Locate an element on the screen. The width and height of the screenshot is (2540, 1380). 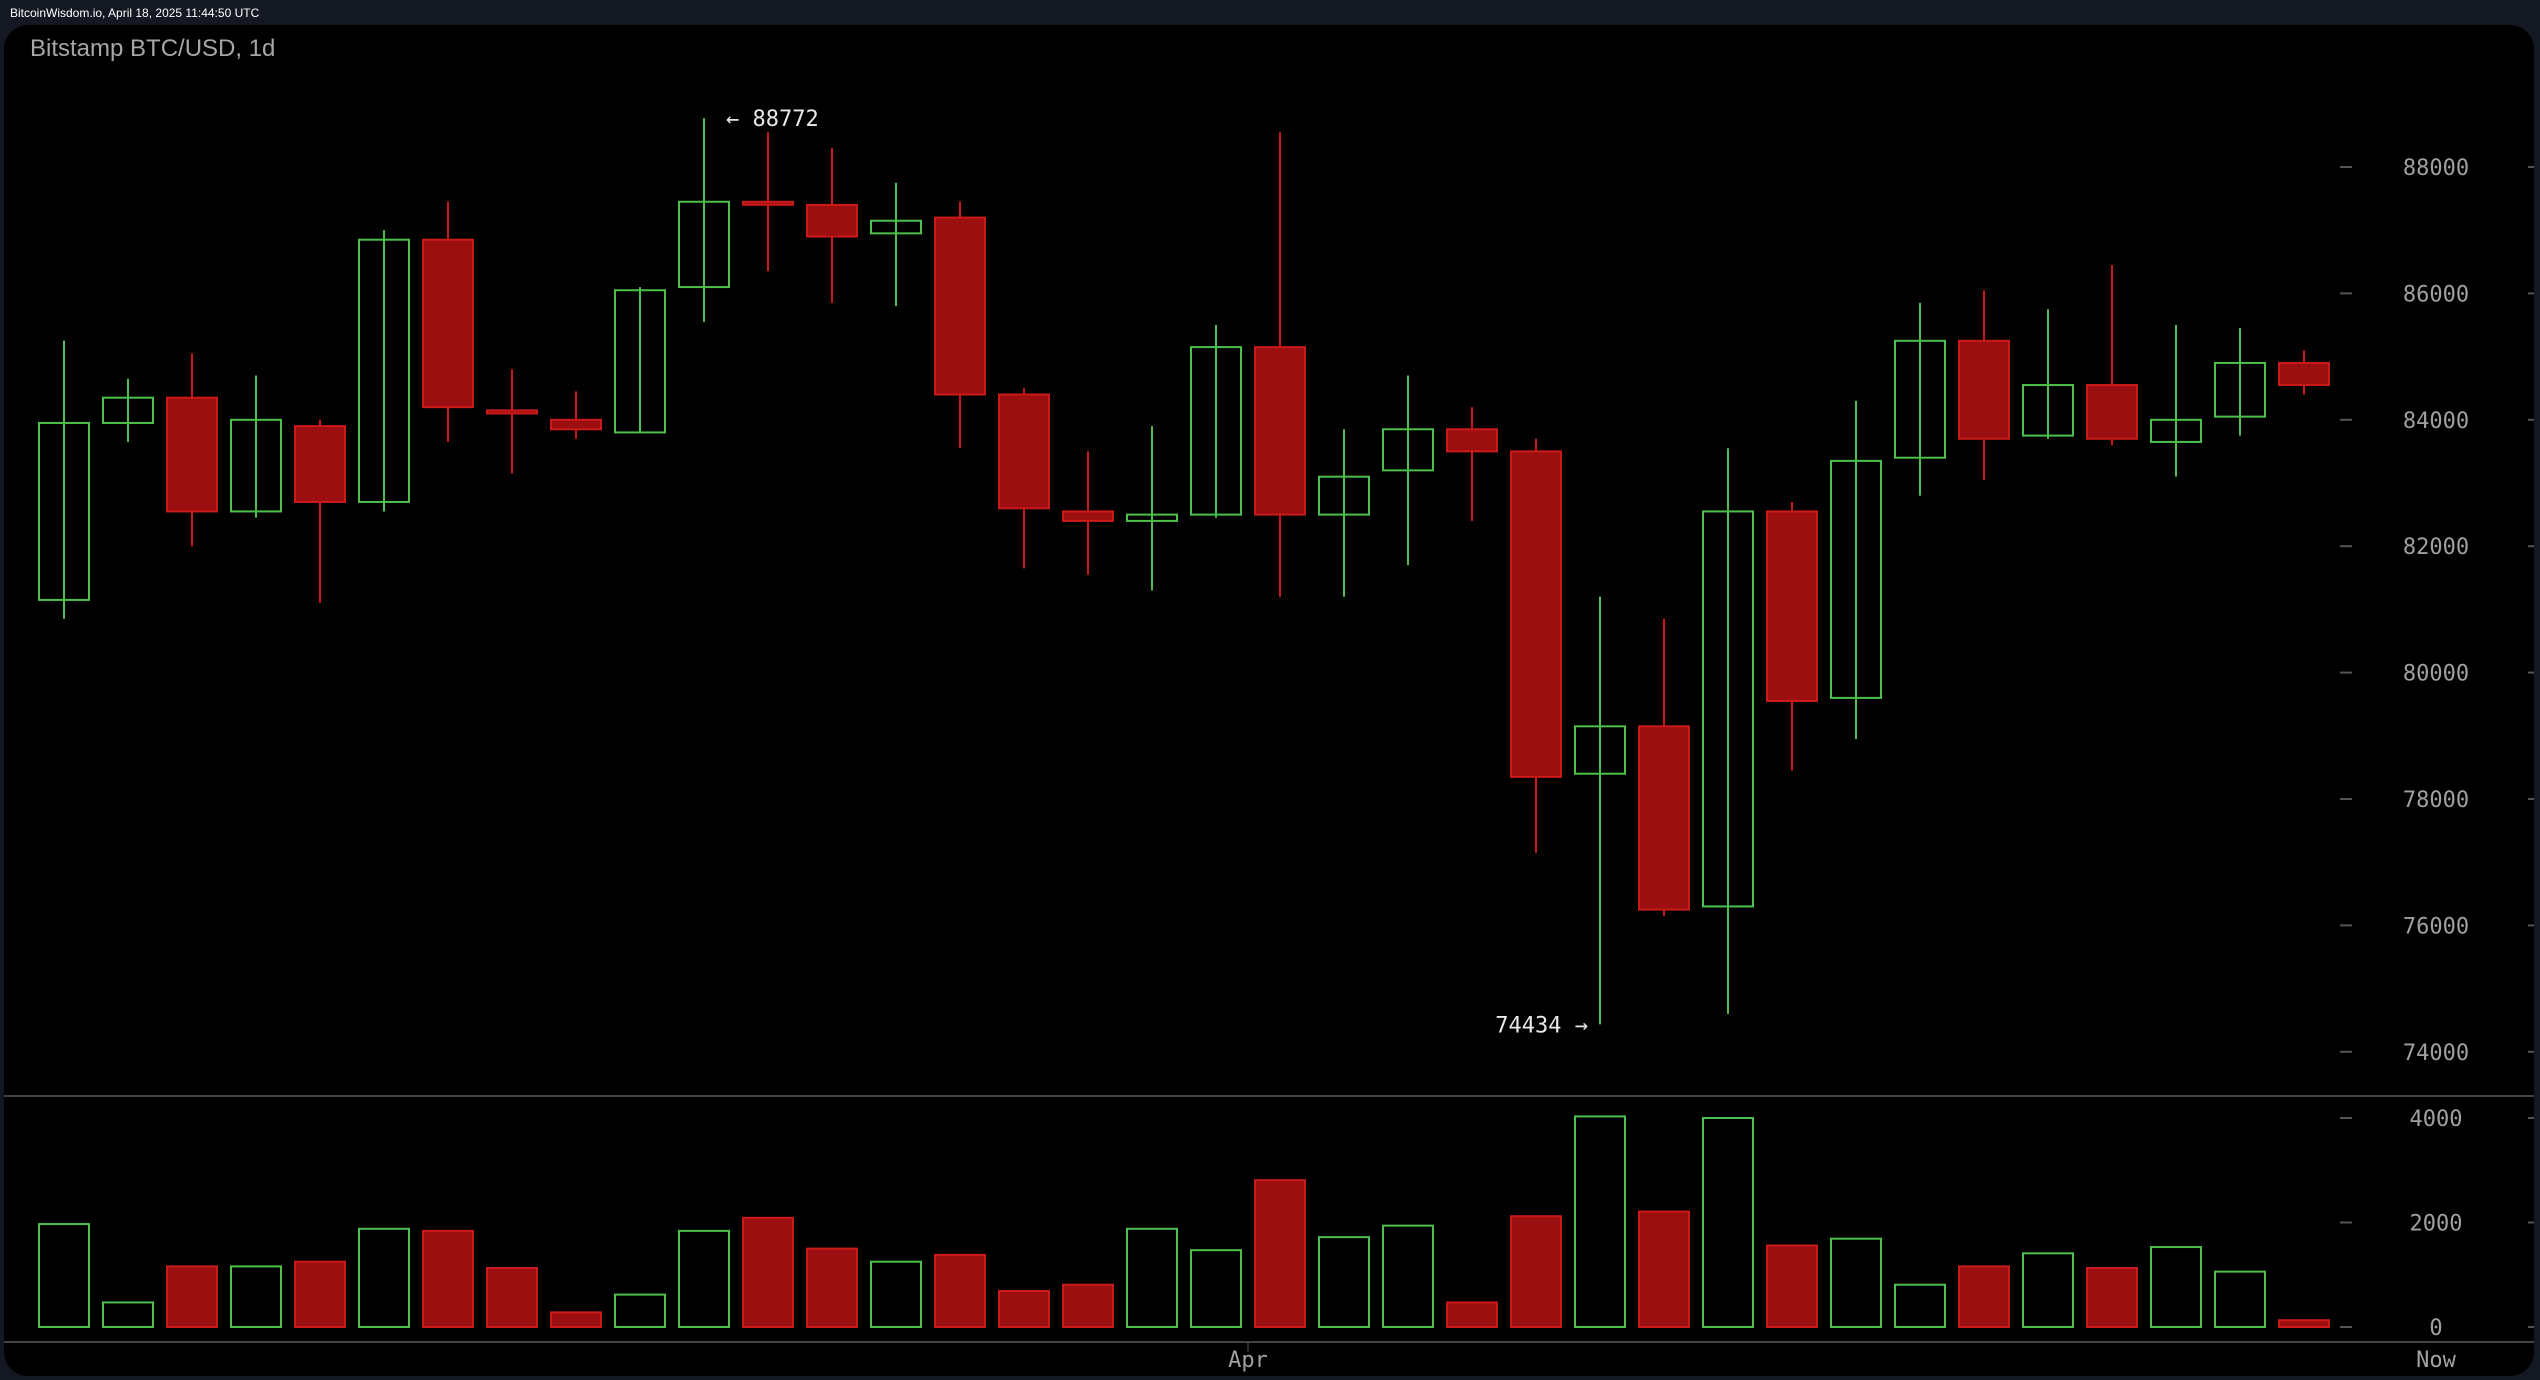
y-axis-label: 76000 is located at coordinates (2436, 926).